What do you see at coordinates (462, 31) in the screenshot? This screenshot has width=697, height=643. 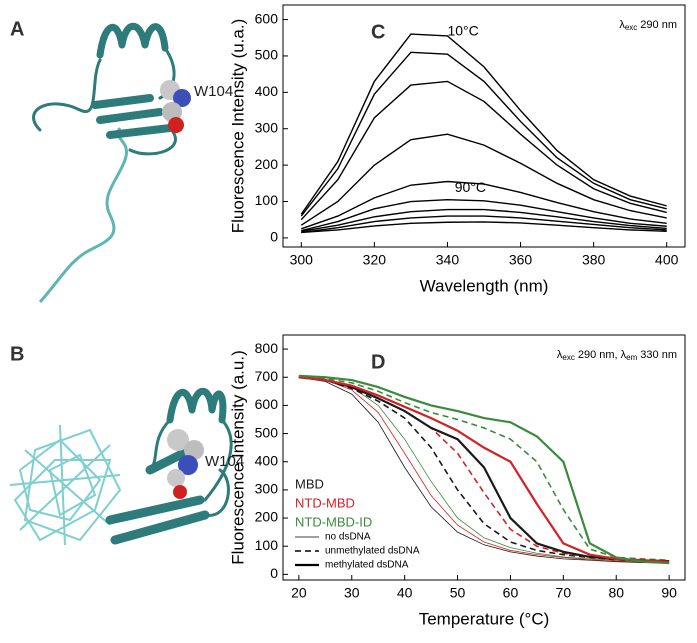 I see `curve-label: 10°C` at bounding box center [462, 31].